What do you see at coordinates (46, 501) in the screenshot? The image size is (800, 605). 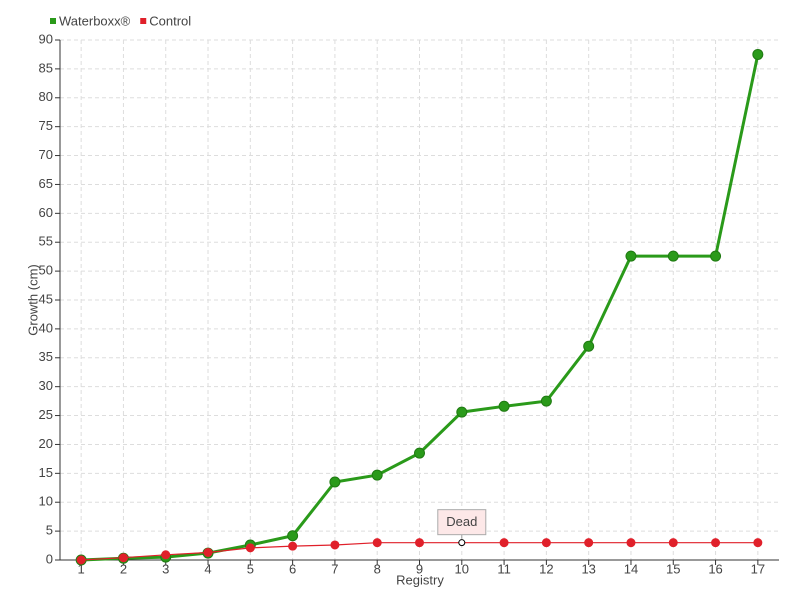 I see `y-tick-label: 10` at bounding box center [46, 501].